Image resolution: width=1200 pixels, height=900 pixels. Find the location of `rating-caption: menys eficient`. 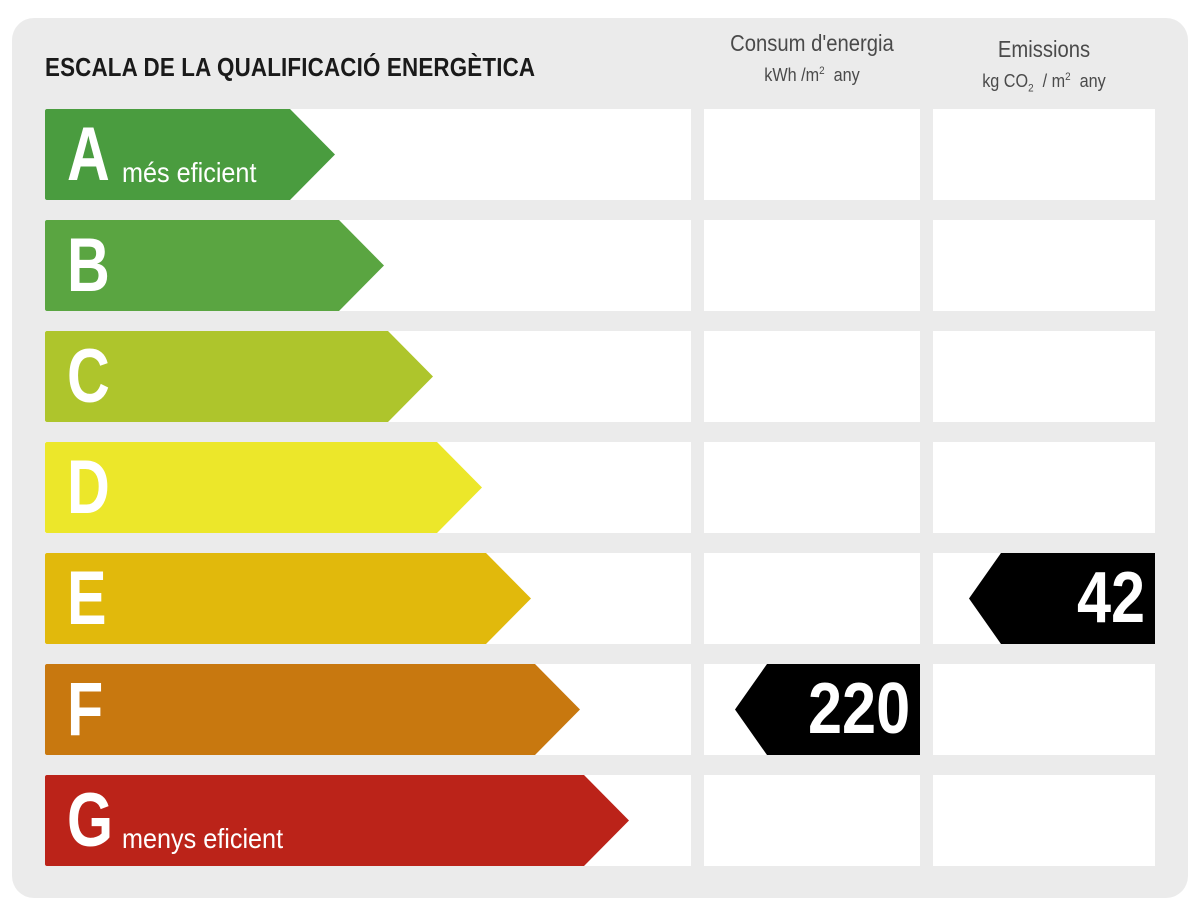

rating-caption: menys eficient is located at coordinates (203, 838).